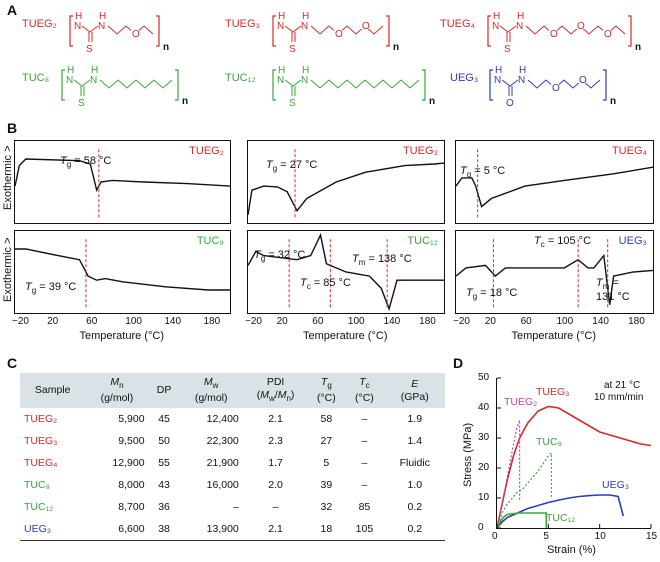 This screenshot has height=562, width=660. What do you see at coordinates (326, 463) in the screenshot?
I see `cell-tg: 5` at bounding box center [326, 463].